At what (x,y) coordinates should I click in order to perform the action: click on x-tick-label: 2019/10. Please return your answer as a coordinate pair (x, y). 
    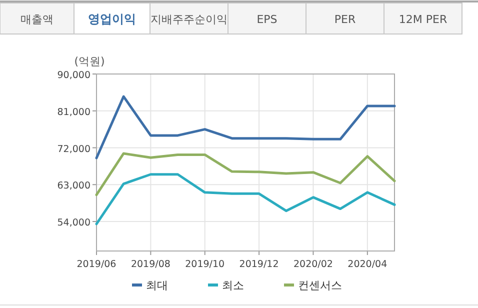
    Looking at the image, I should click on (205, 264).